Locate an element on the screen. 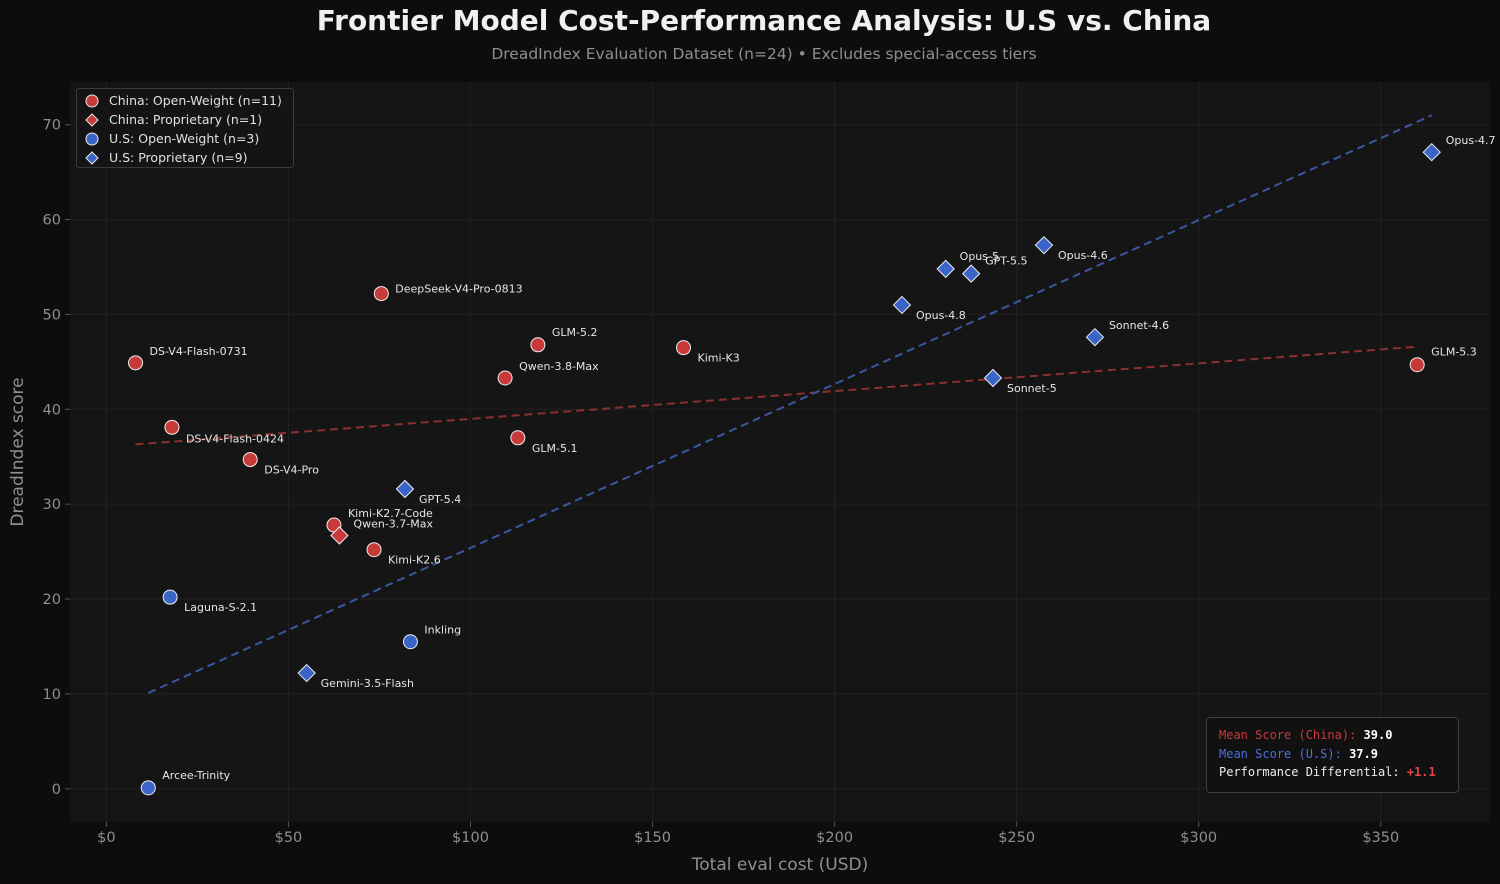  stat-china-label: Mean Score (China): is located at coordinates (1288, 735).